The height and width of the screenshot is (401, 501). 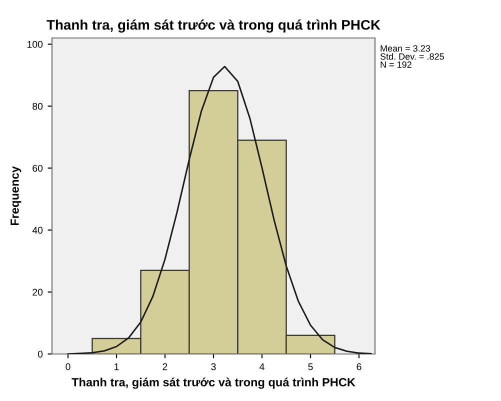 What do you see at coordinates (214, 383) in the screenshot?
I see `x-axis-title: Thanh tra, giám sát trước và trong quá trình PHCK` at bounding box center [214, 383].